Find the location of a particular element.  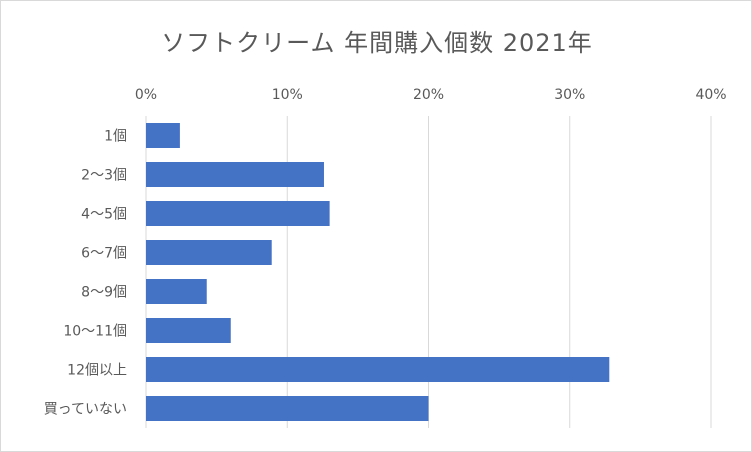

category-label: 1個 is located at coordinates (115, 137).